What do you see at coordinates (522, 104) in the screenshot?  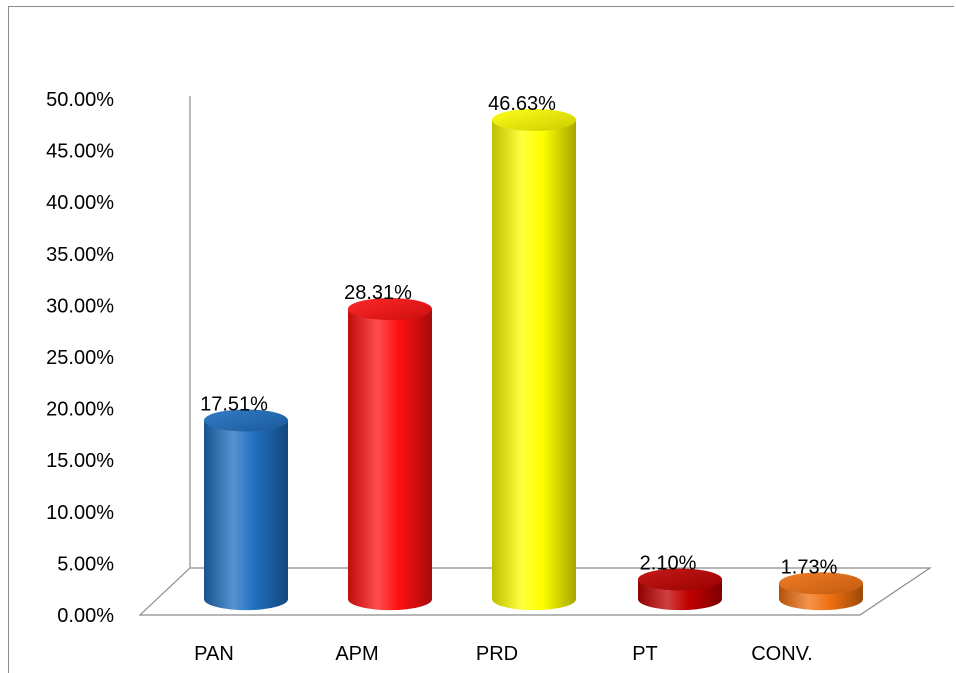 I see `data-label: 46.63%` at bounding box center [522, 104].